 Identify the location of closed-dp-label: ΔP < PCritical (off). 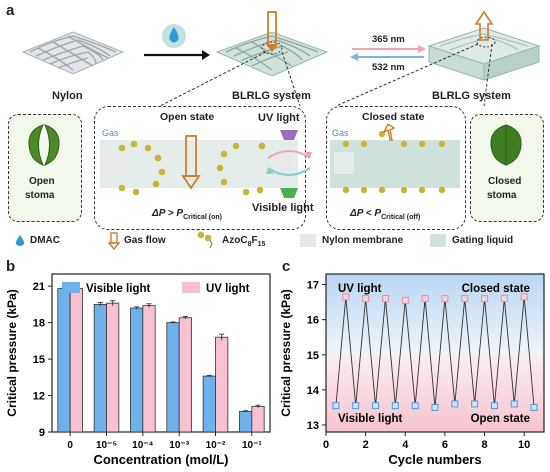
(385, 214).